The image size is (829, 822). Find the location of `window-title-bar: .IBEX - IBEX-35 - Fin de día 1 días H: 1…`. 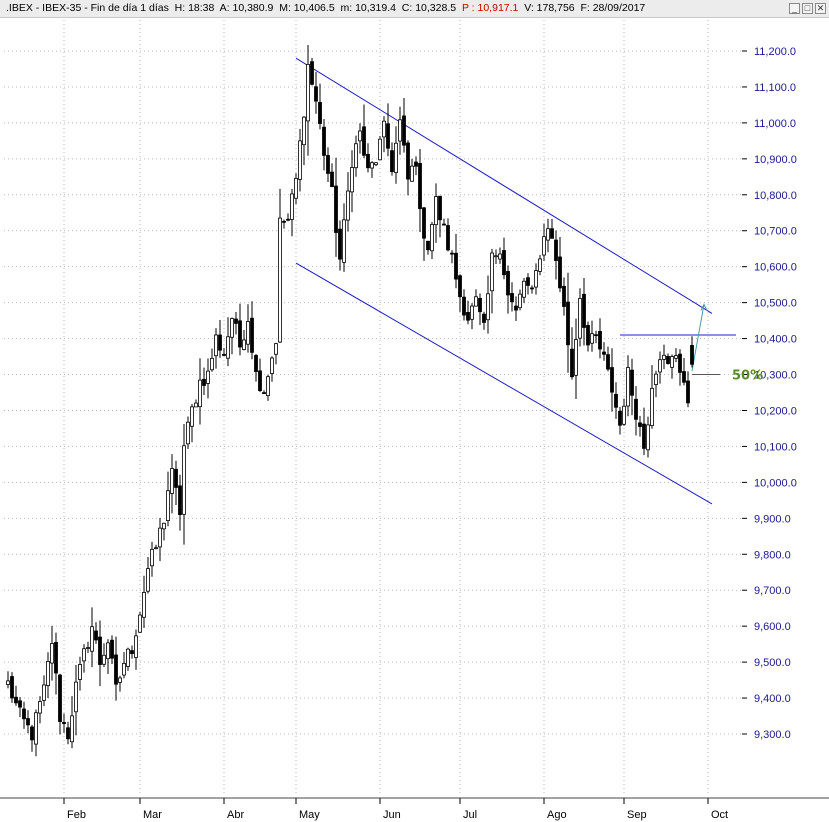

window-title-bar: .IBEX - IBEX-35 - Fin de día 1 días H: 1… is located at coordinates (414, 9).